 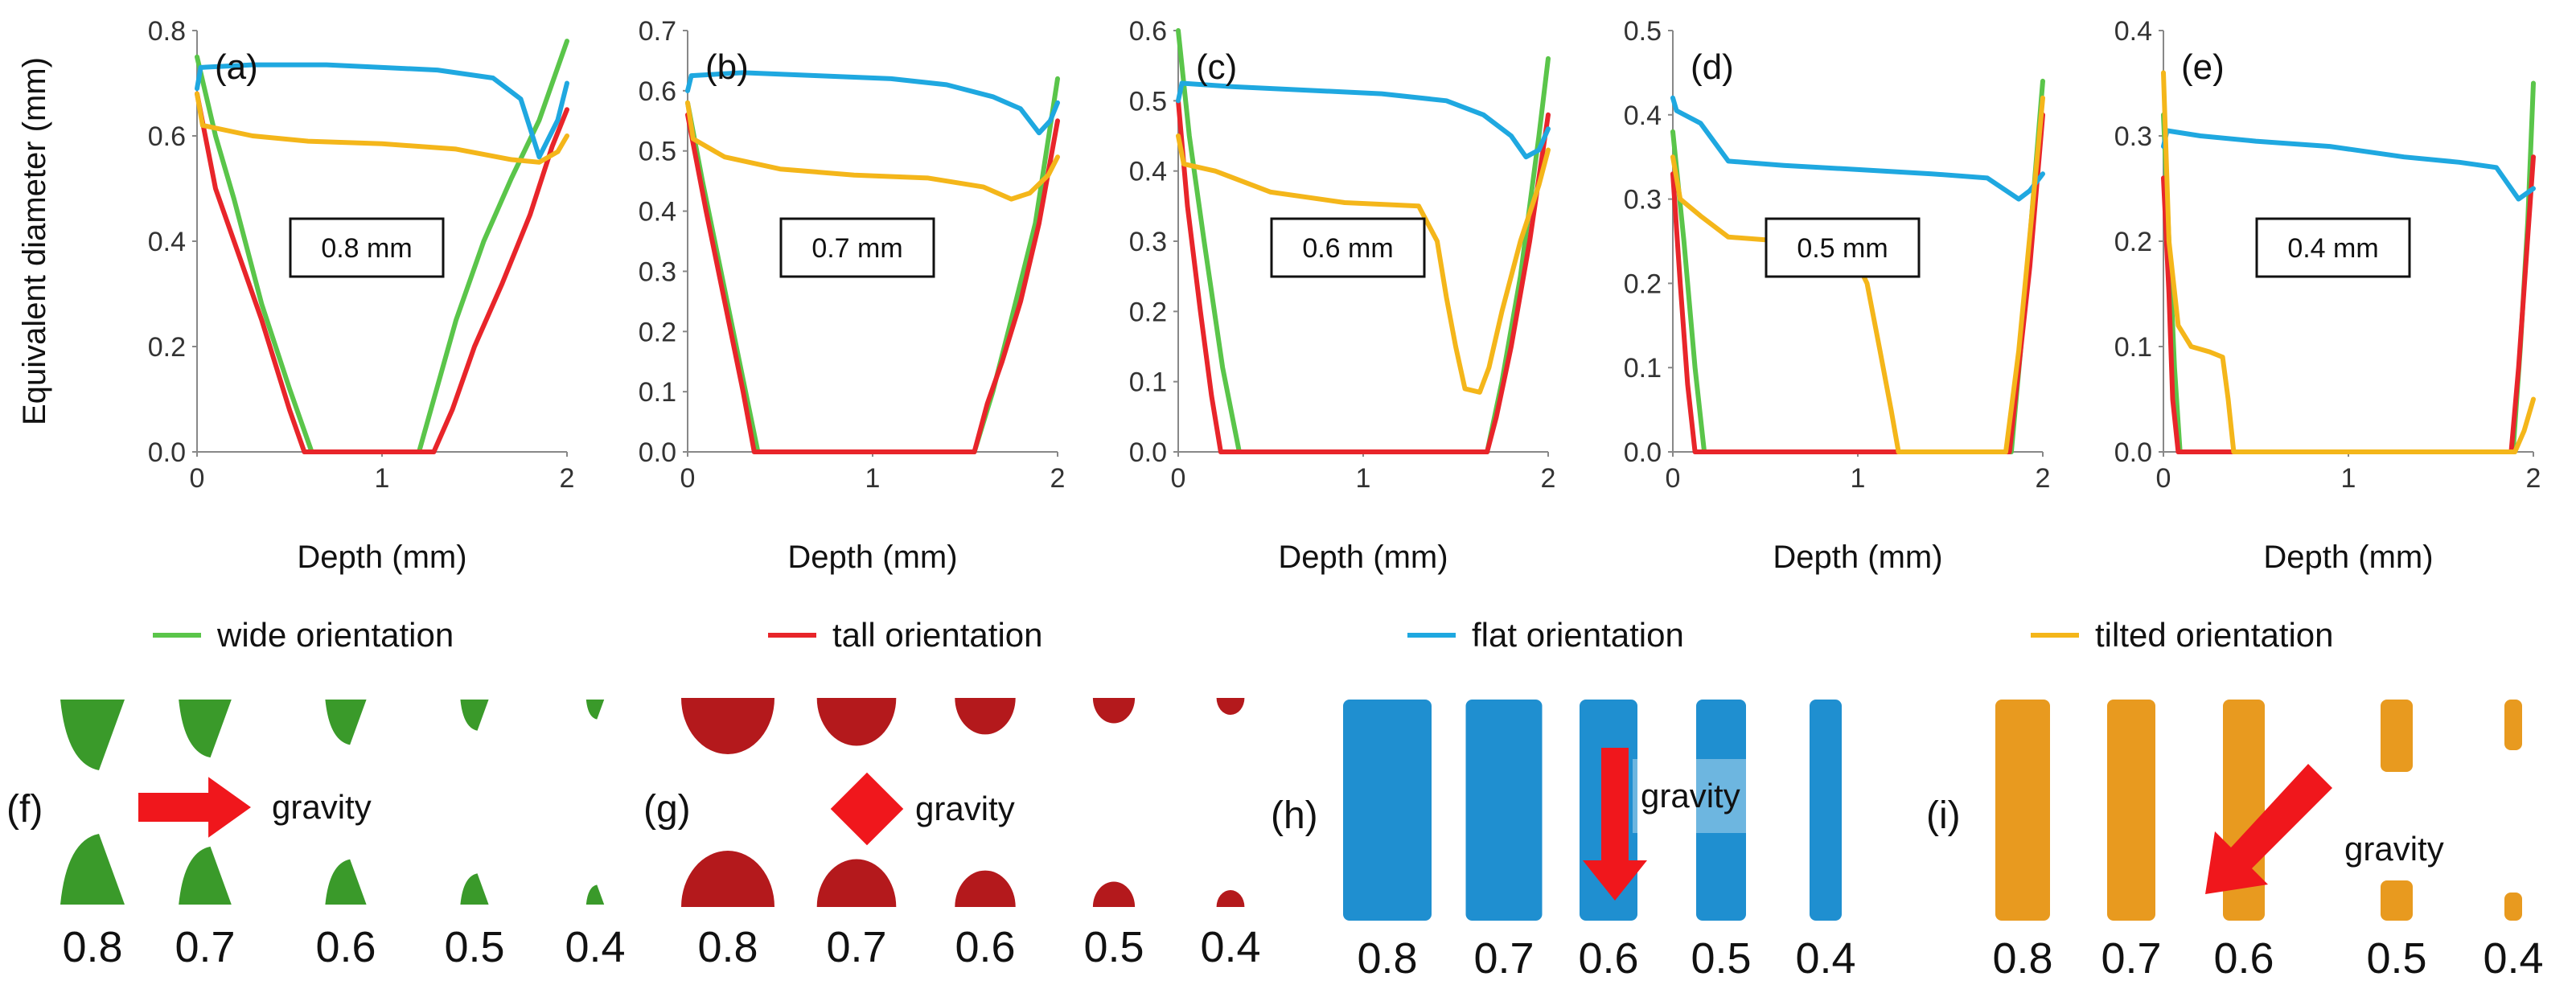 I want to click on y-tick-label: 0.6, so click(x=167, y=136).